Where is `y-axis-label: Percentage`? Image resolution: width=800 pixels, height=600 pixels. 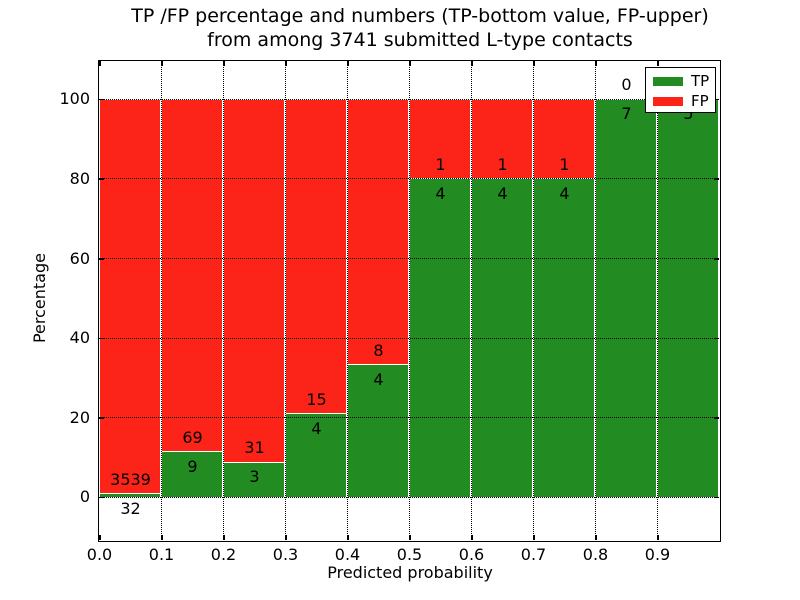
y-axis-label: Percentage is located at coordinates (39, 298).